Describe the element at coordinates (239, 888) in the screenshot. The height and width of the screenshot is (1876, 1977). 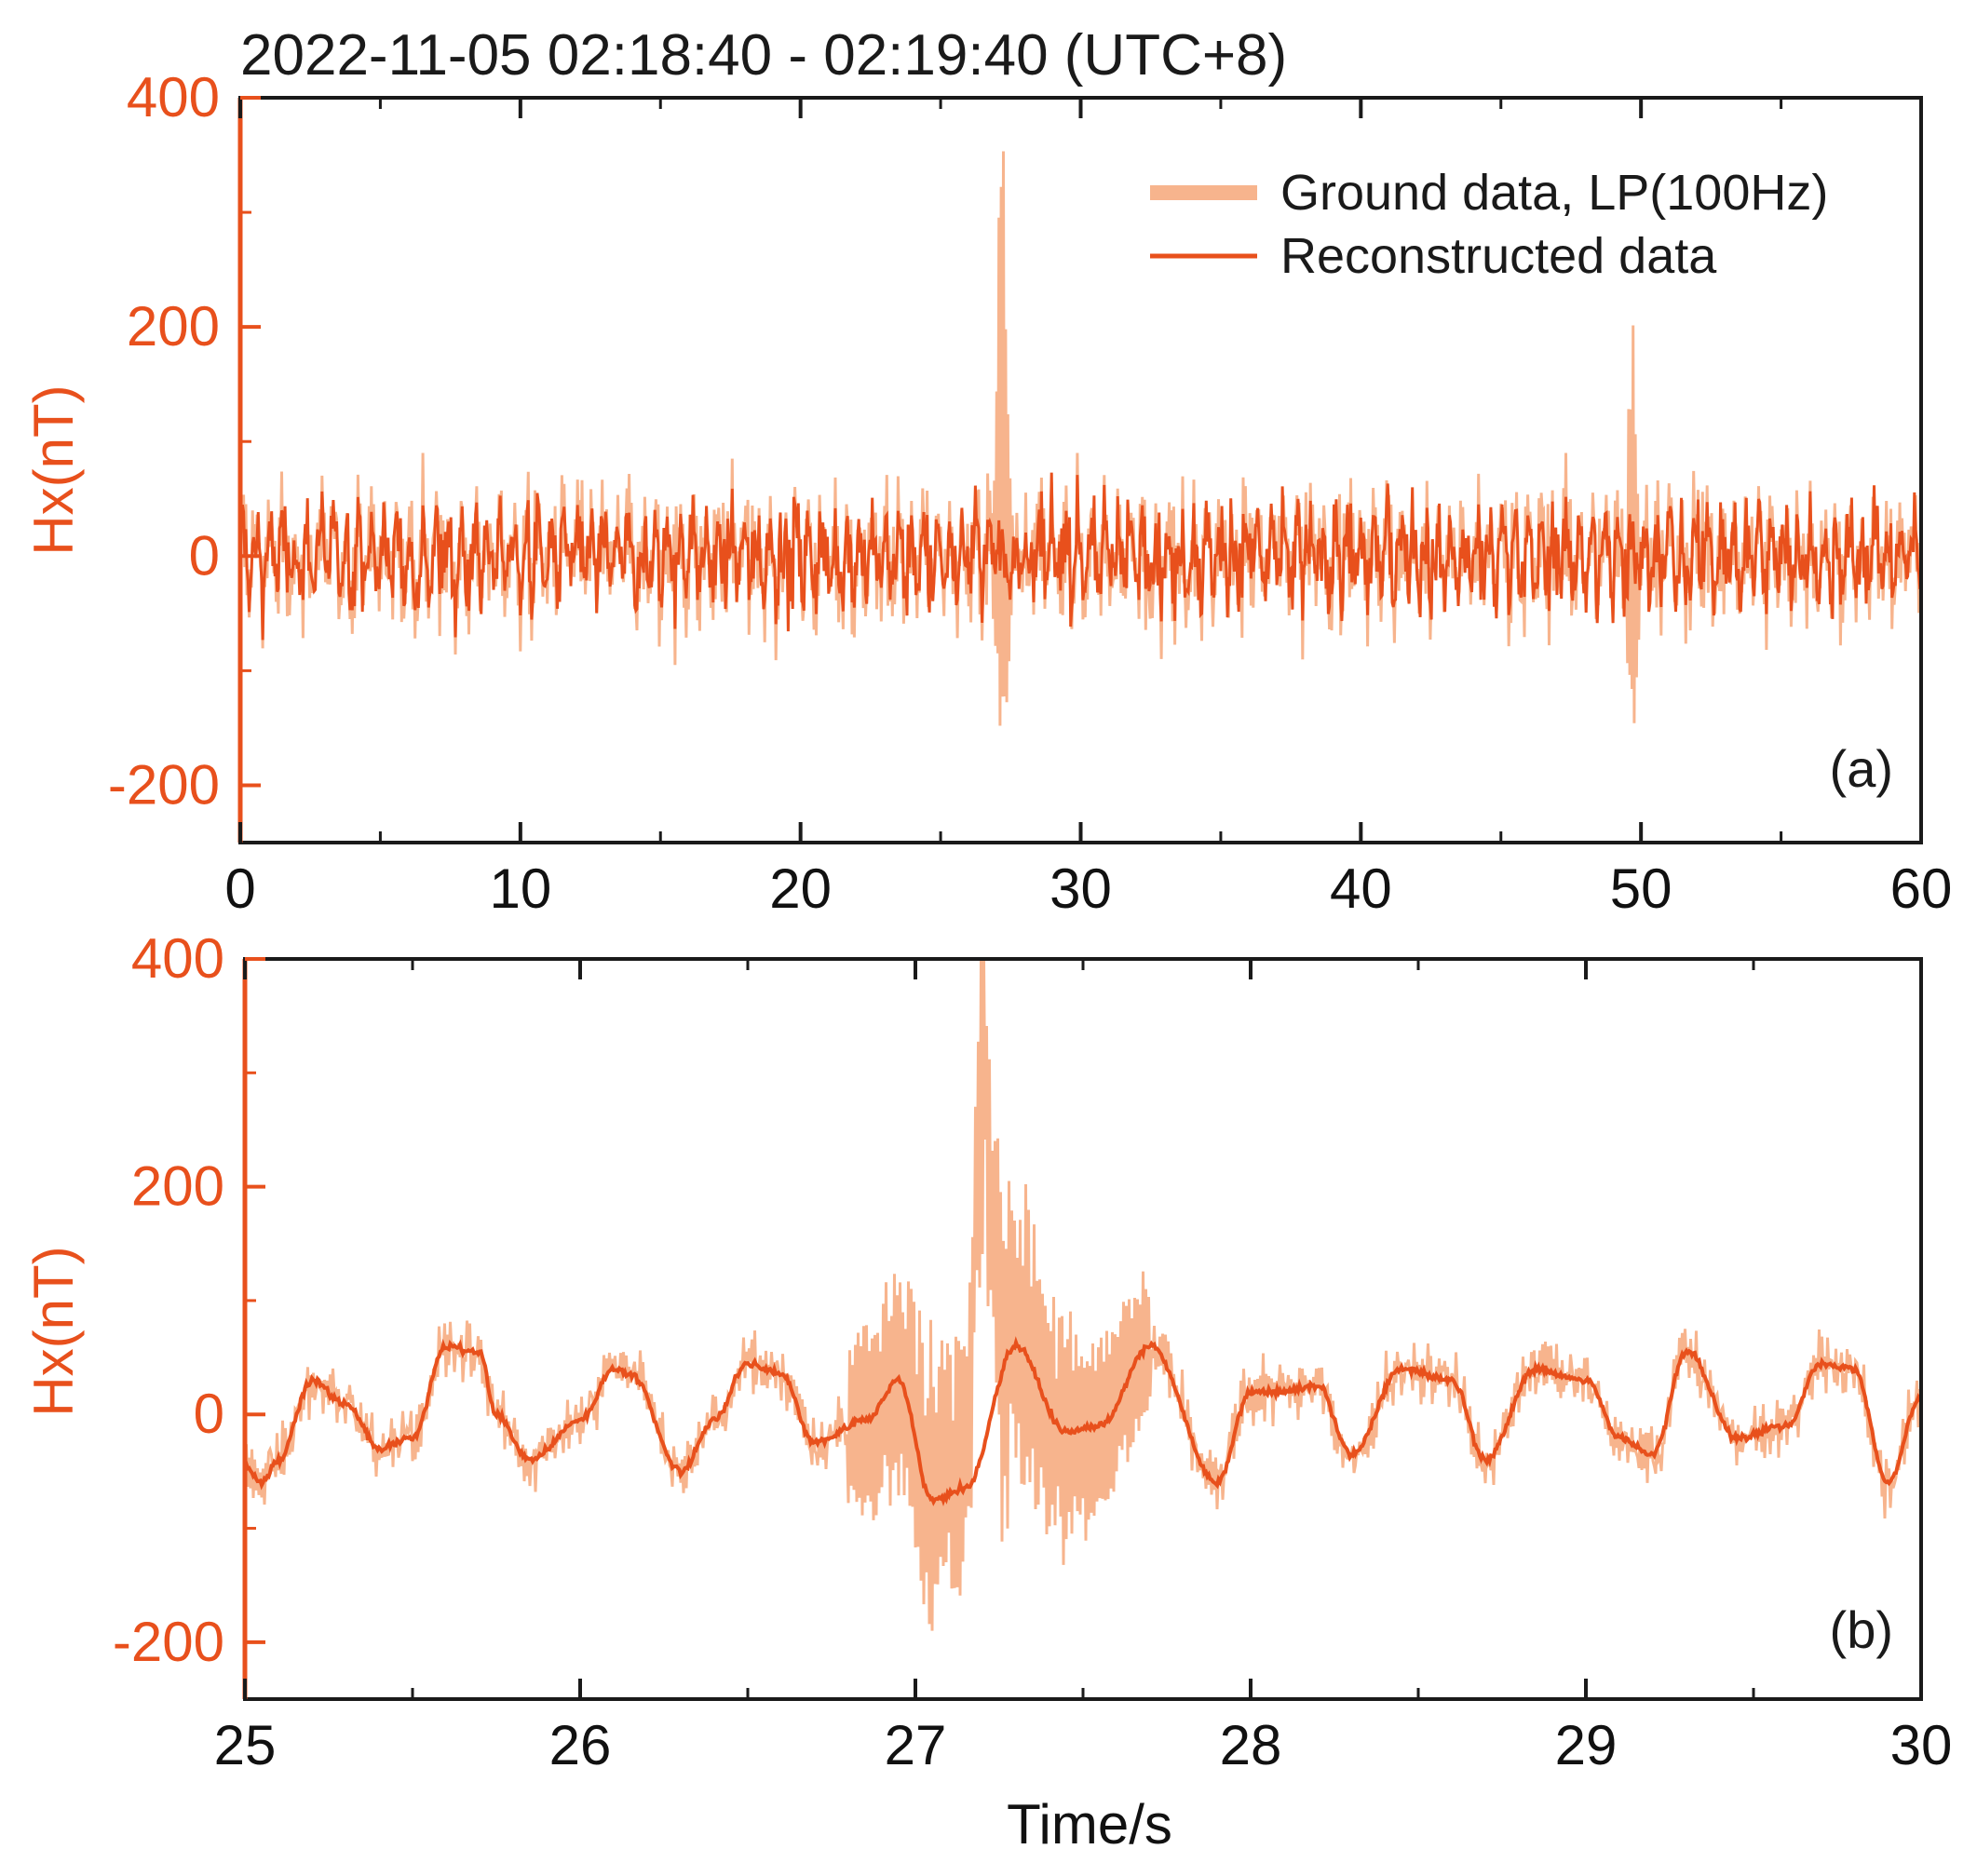
I see `panel-a-x-tick-label: 0` at that location.